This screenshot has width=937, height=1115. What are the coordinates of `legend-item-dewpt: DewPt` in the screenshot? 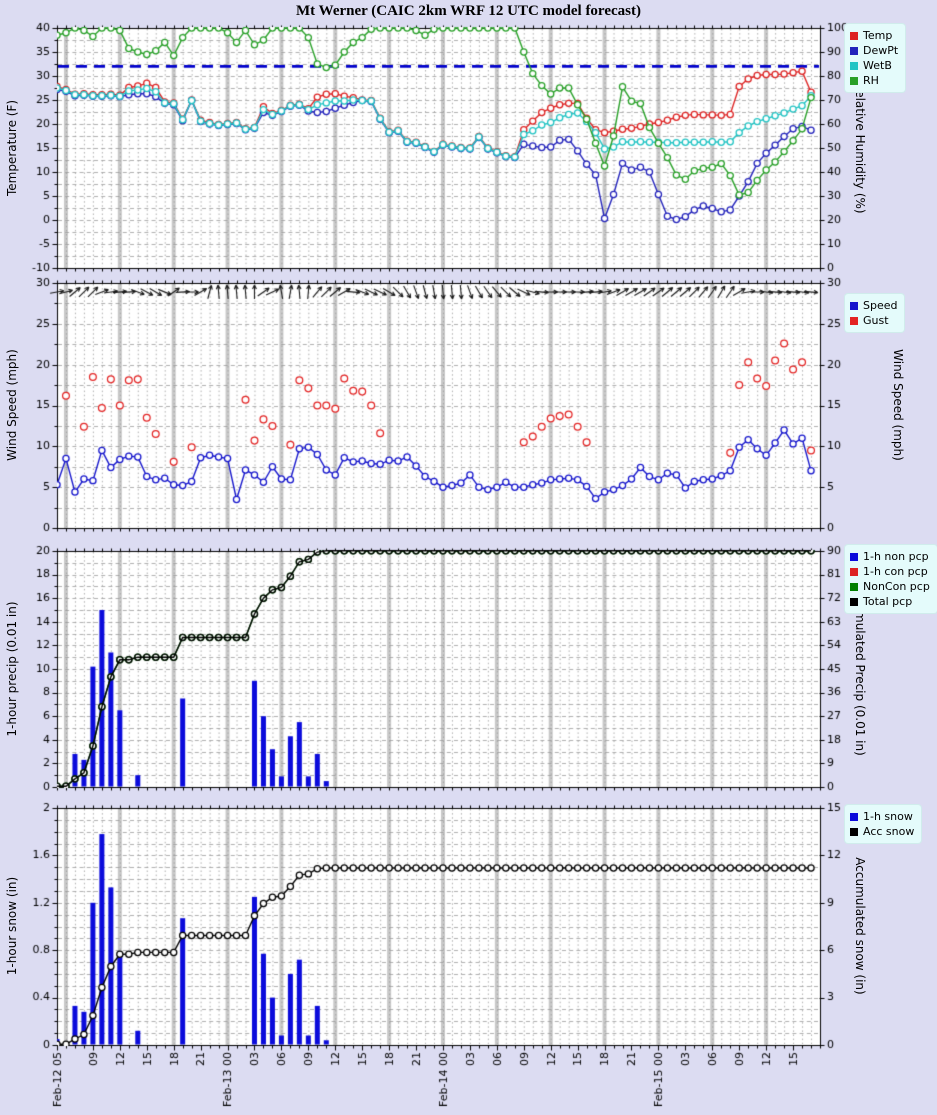 It's located at (874, 50).